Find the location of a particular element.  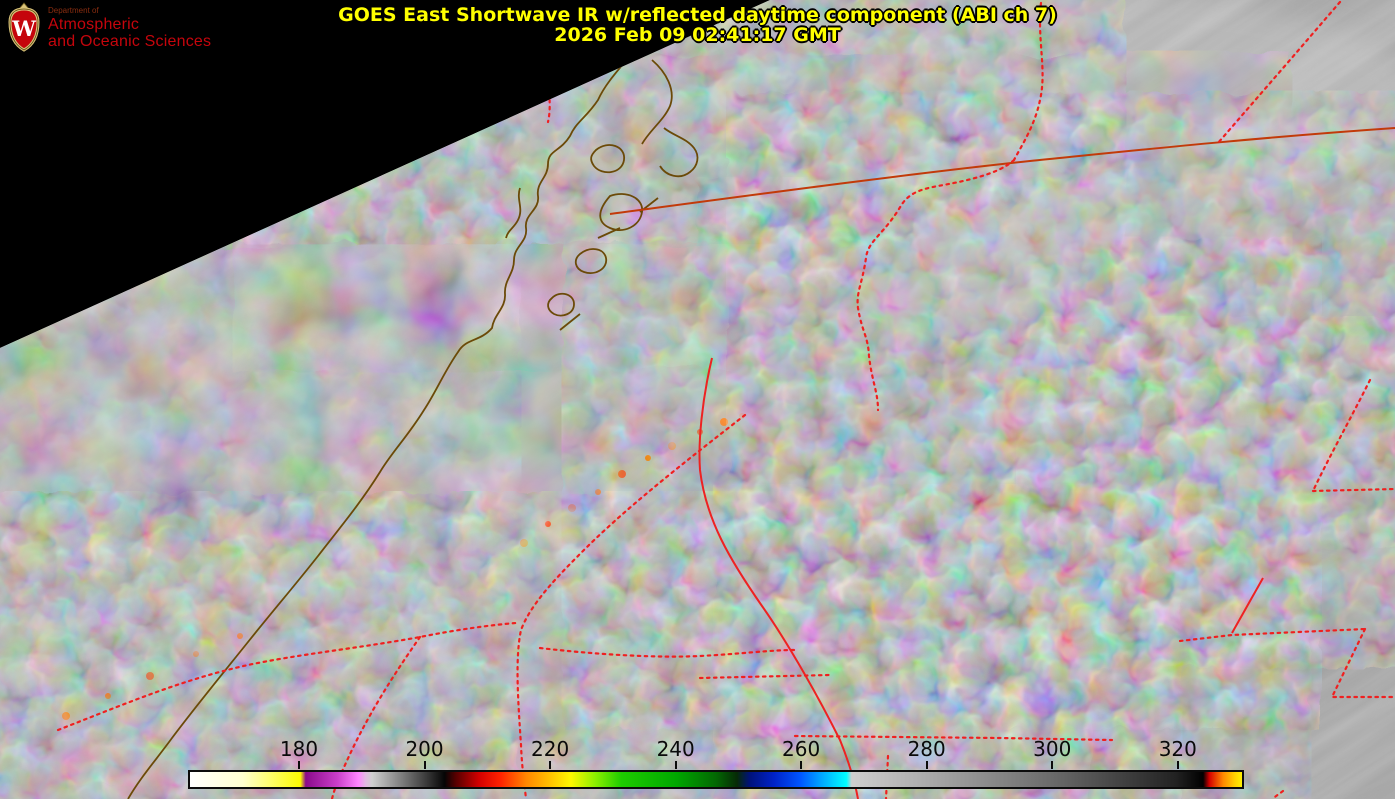

uw-crest-icon: W is located at coordinates (24, 27).